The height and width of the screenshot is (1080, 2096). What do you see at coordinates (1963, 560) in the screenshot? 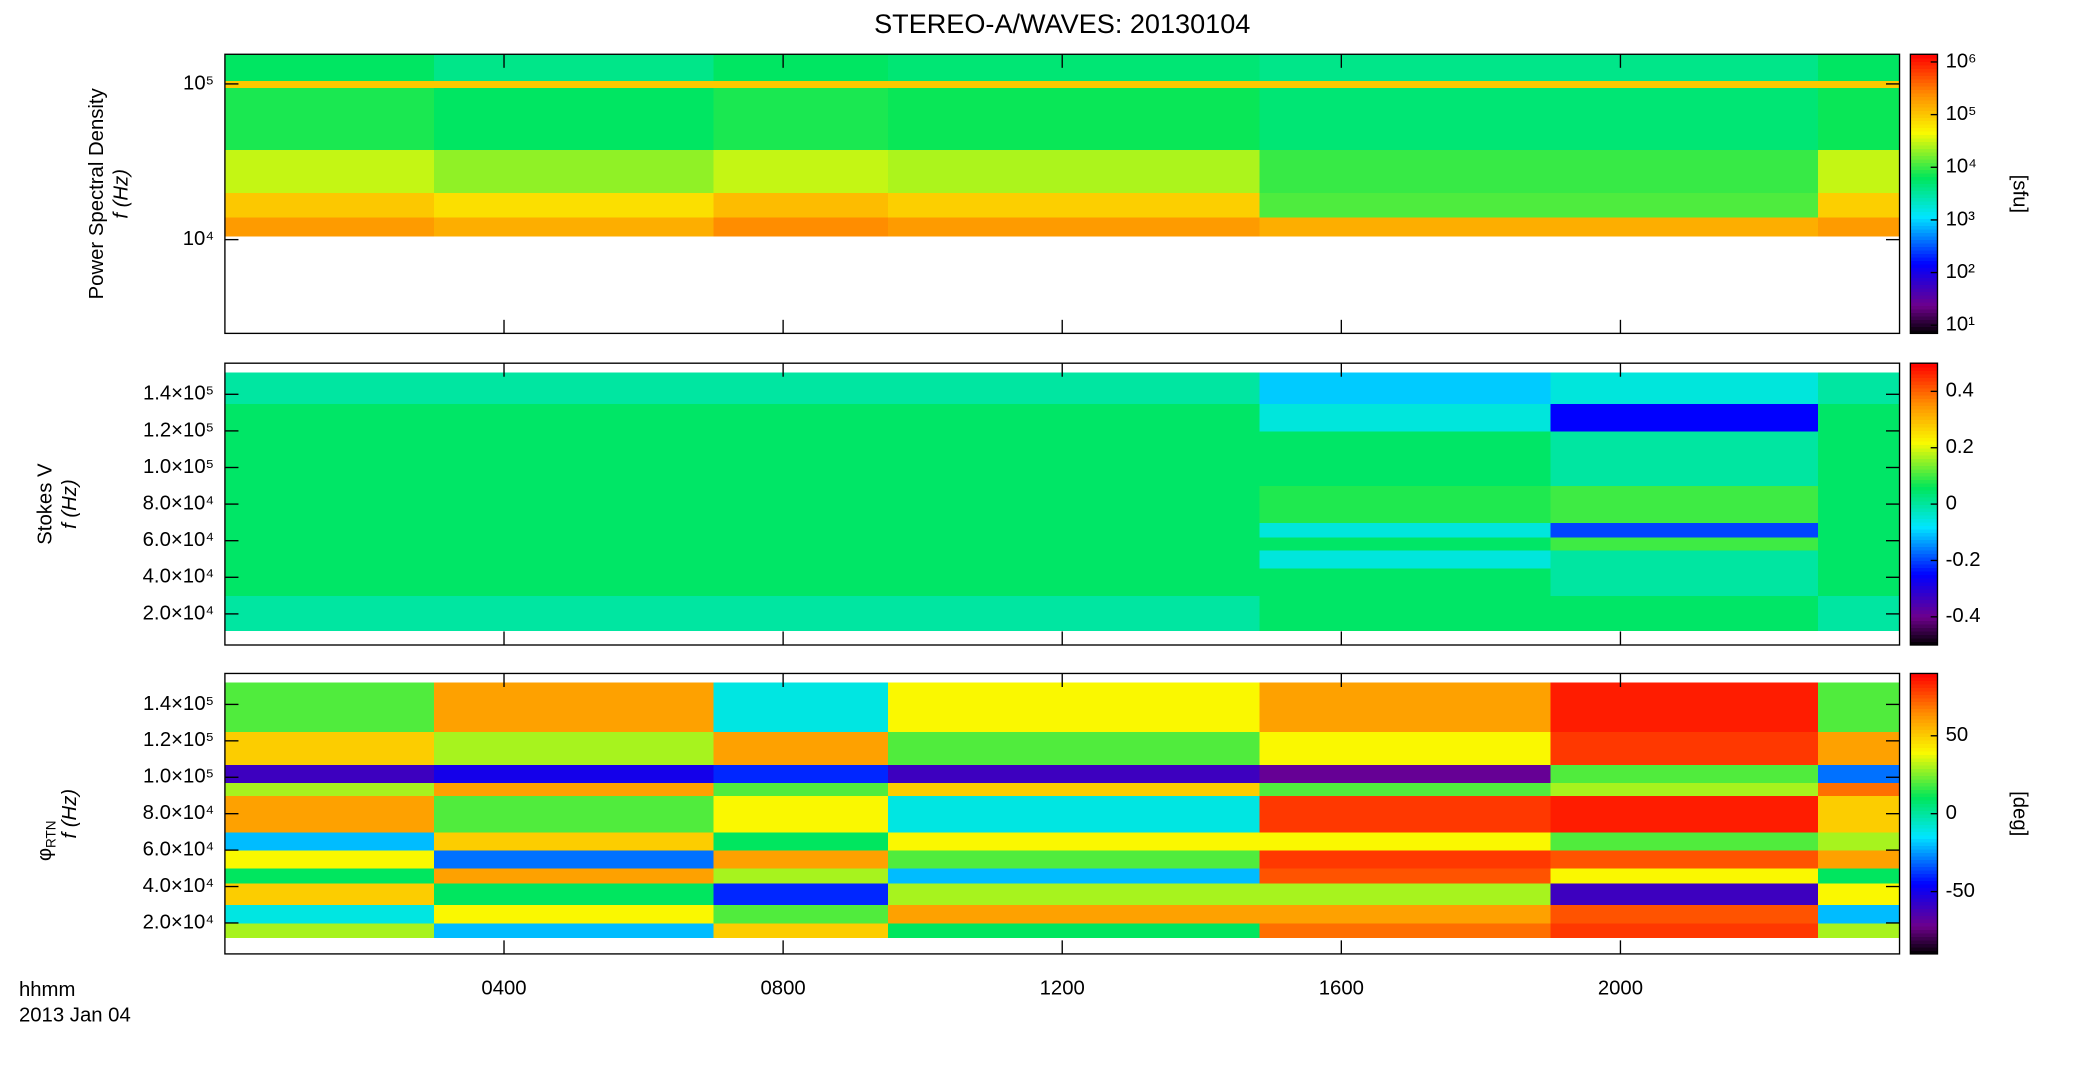
I see `colorbar-tick-label: -0.2` at bounding box center [1963, 560].